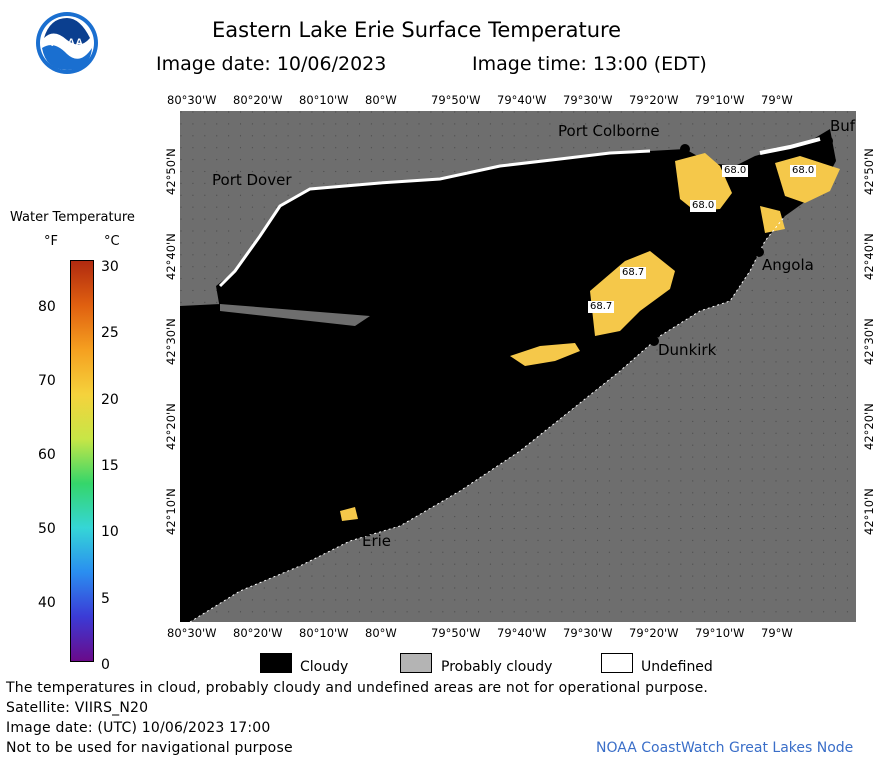  Describe the element at coordinates (105, 598) in the screenshot. I see `celsius-tick: 5` at that location.